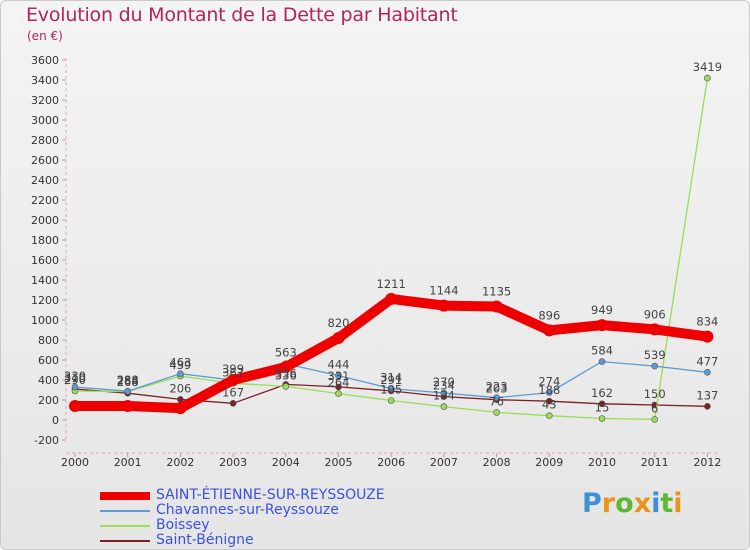 This screenshot has height=550, width=750. Describe the element at coordinates (443, 291) in the screenshot. I see `data-label: 1144` at that location.